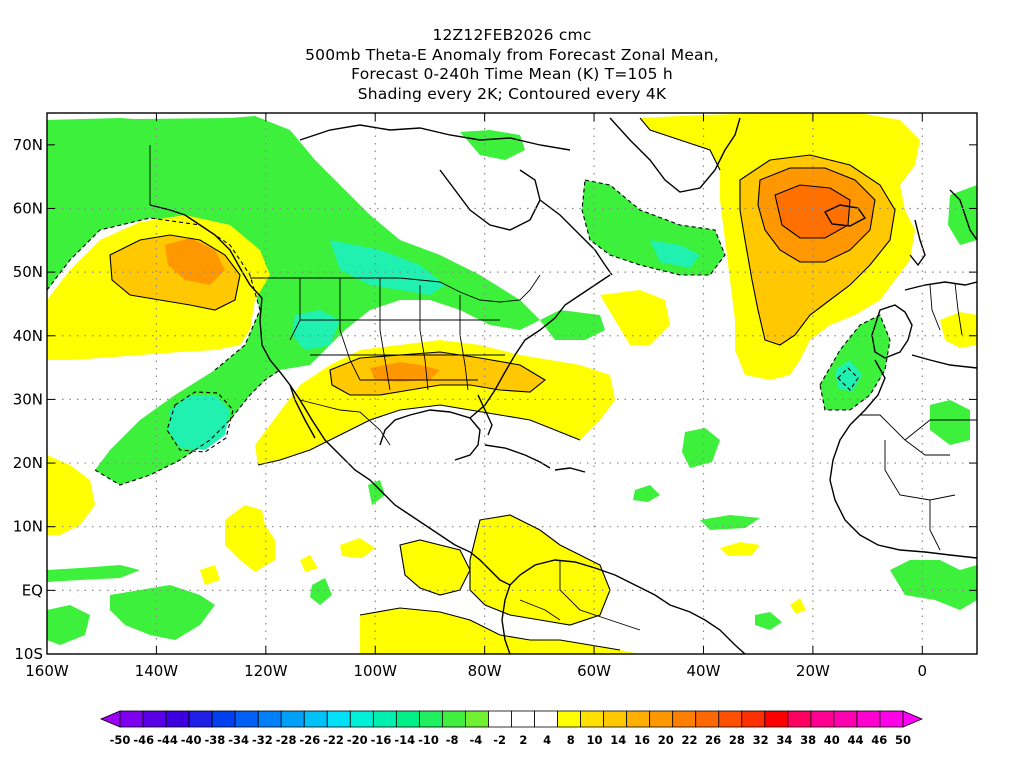 This screenshot has width=1024, height=768. What do you see at coordinates (215, 740) in the screenshot?
I see `colorbar-label: -38` at bounding box center [215, 740].